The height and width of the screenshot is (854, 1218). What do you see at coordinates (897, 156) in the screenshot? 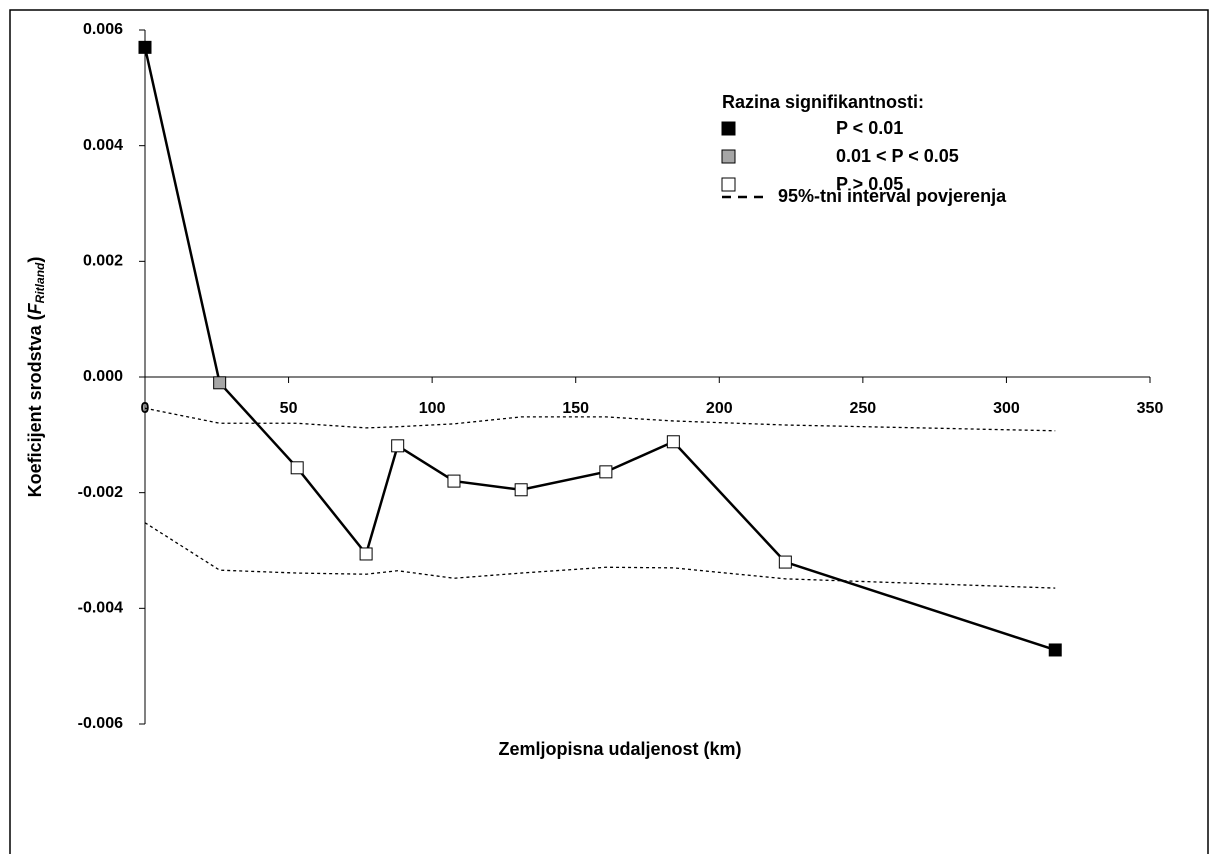
I see `legend-label: 0.01 < P < 0.05` at bounding box center [897, 156].